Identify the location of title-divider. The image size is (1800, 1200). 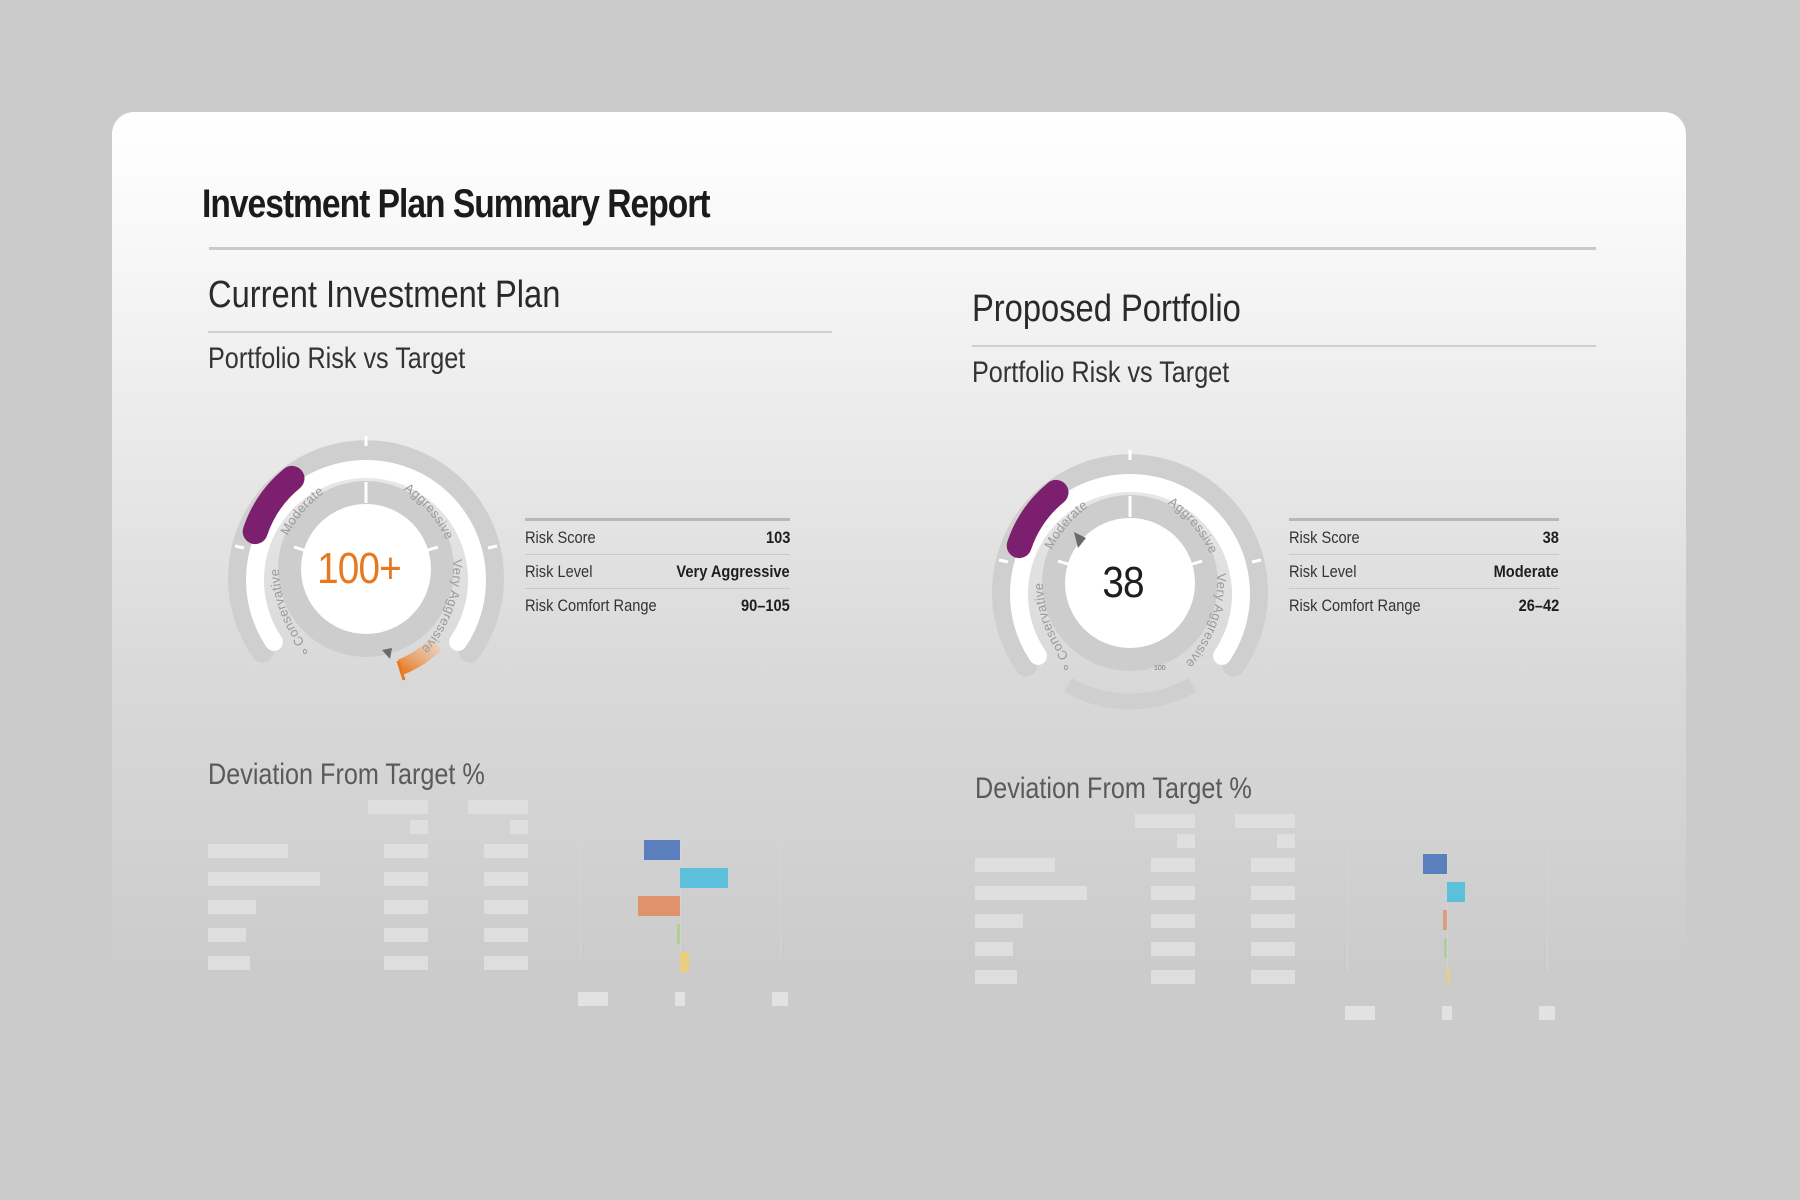
(902, 248).